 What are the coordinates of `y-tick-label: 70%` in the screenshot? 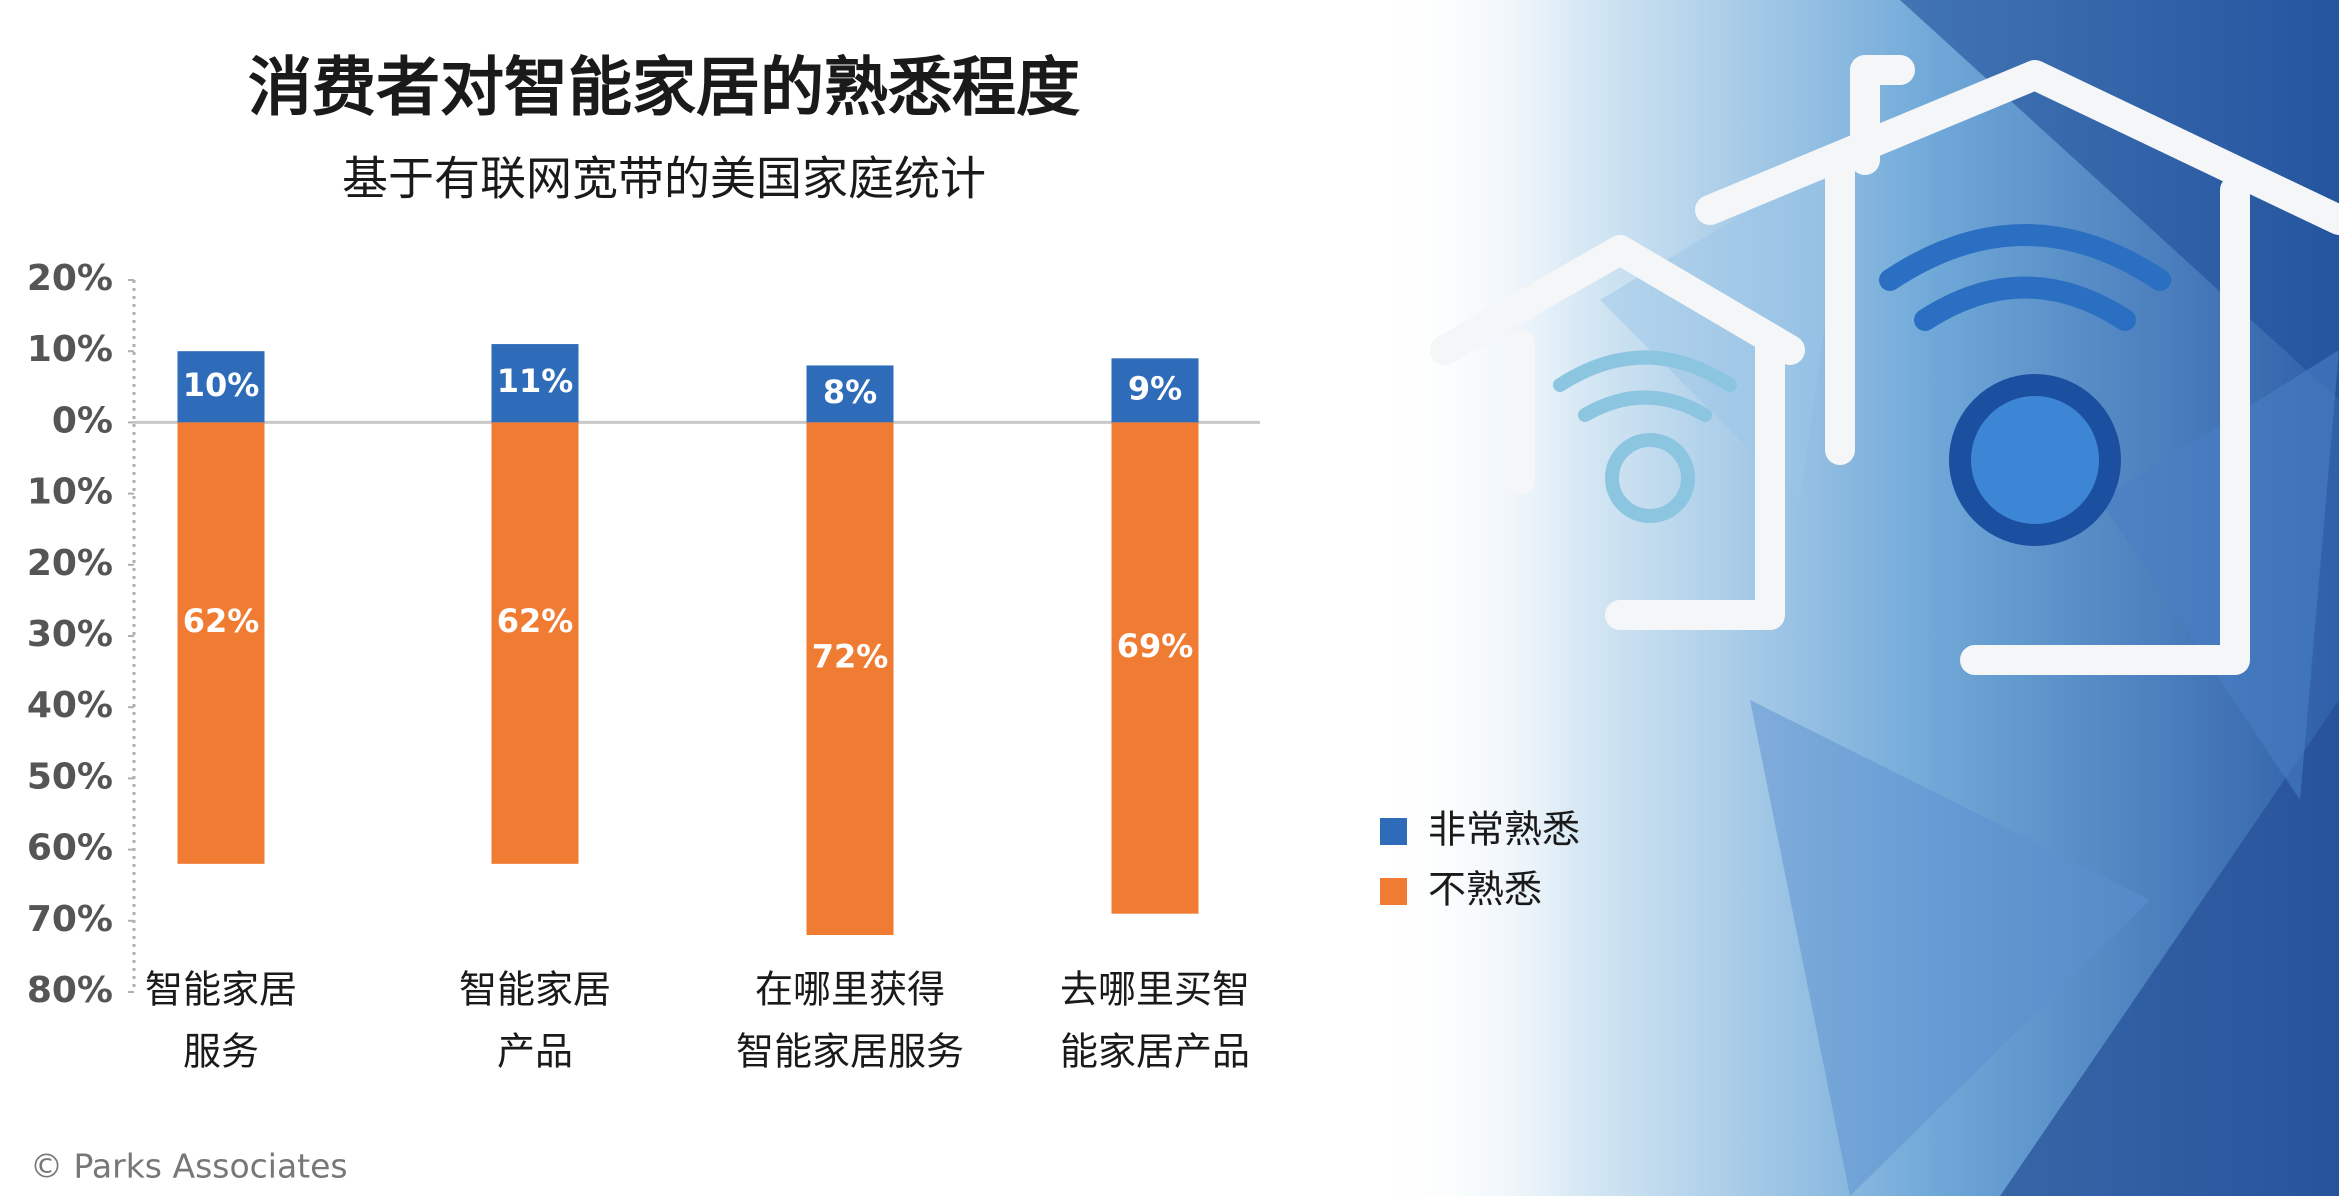 It's located at (70, 919).